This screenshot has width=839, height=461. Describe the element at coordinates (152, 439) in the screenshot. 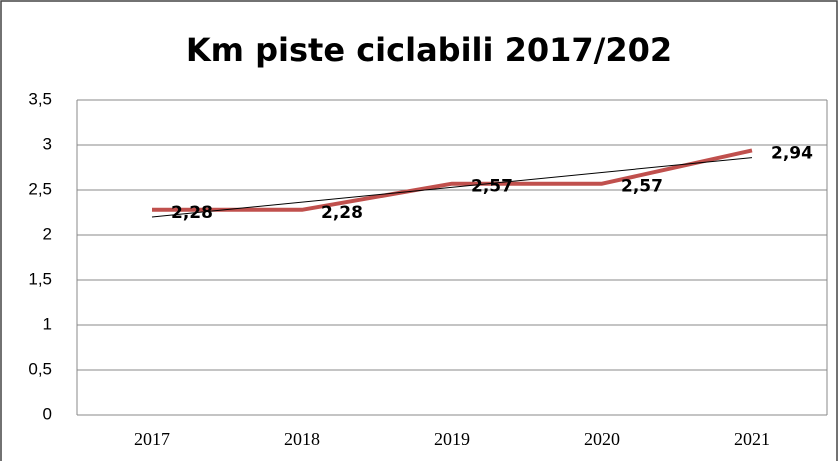

I see `x-tick-label: 2017` at that location.